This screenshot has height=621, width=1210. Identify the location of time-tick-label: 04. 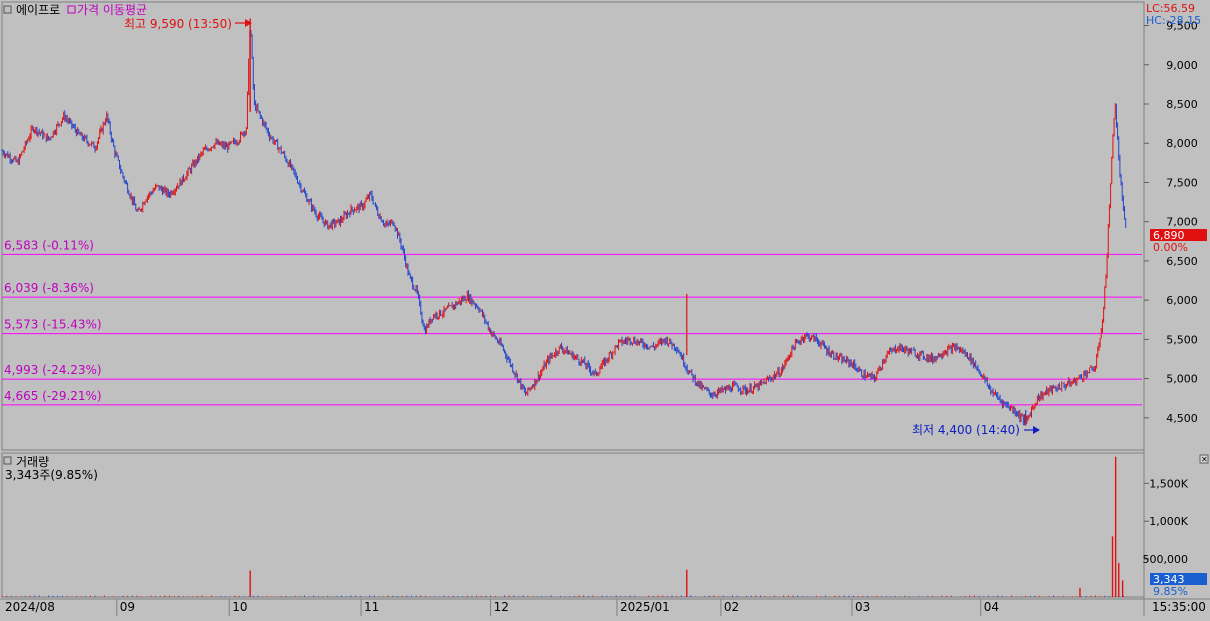
(991, 607).